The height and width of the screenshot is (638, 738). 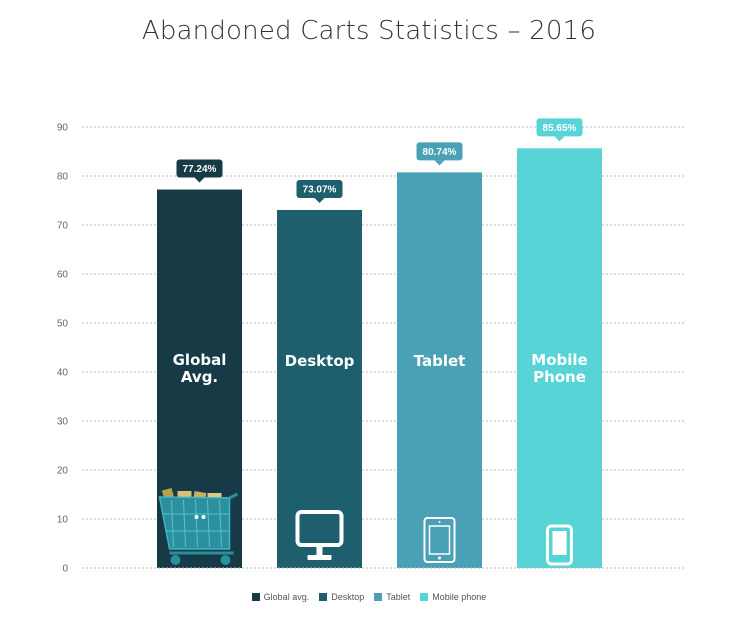 What do you see at coordinates (320, 361) in the screenshot?
I see `bar-category-label: Desktop` at bounding box center [320, 361].